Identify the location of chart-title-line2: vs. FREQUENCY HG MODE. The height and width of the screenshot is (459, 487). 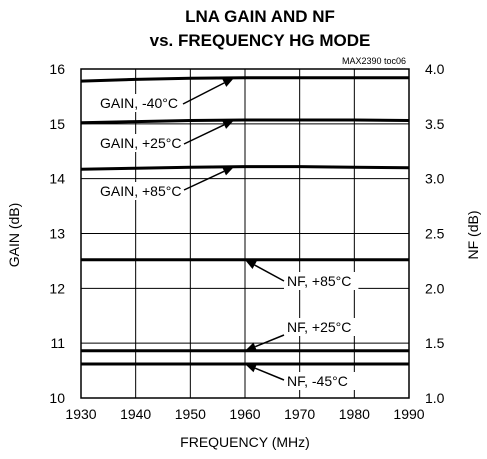
(260, 40).